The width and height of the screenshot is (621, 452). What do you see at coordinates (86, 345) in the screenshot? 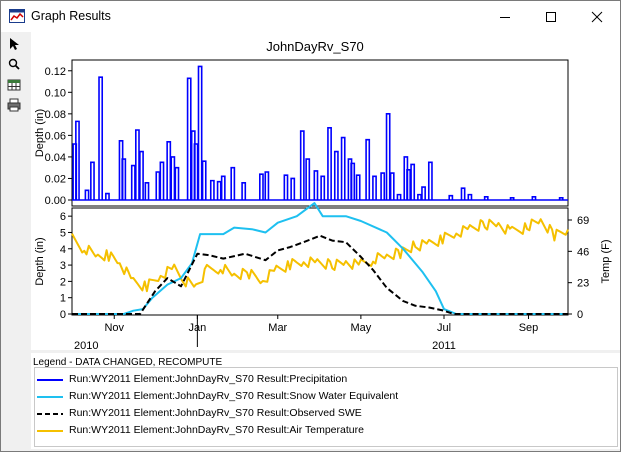
I see `x-year-label: 2010` at bounding box center [86, 345].